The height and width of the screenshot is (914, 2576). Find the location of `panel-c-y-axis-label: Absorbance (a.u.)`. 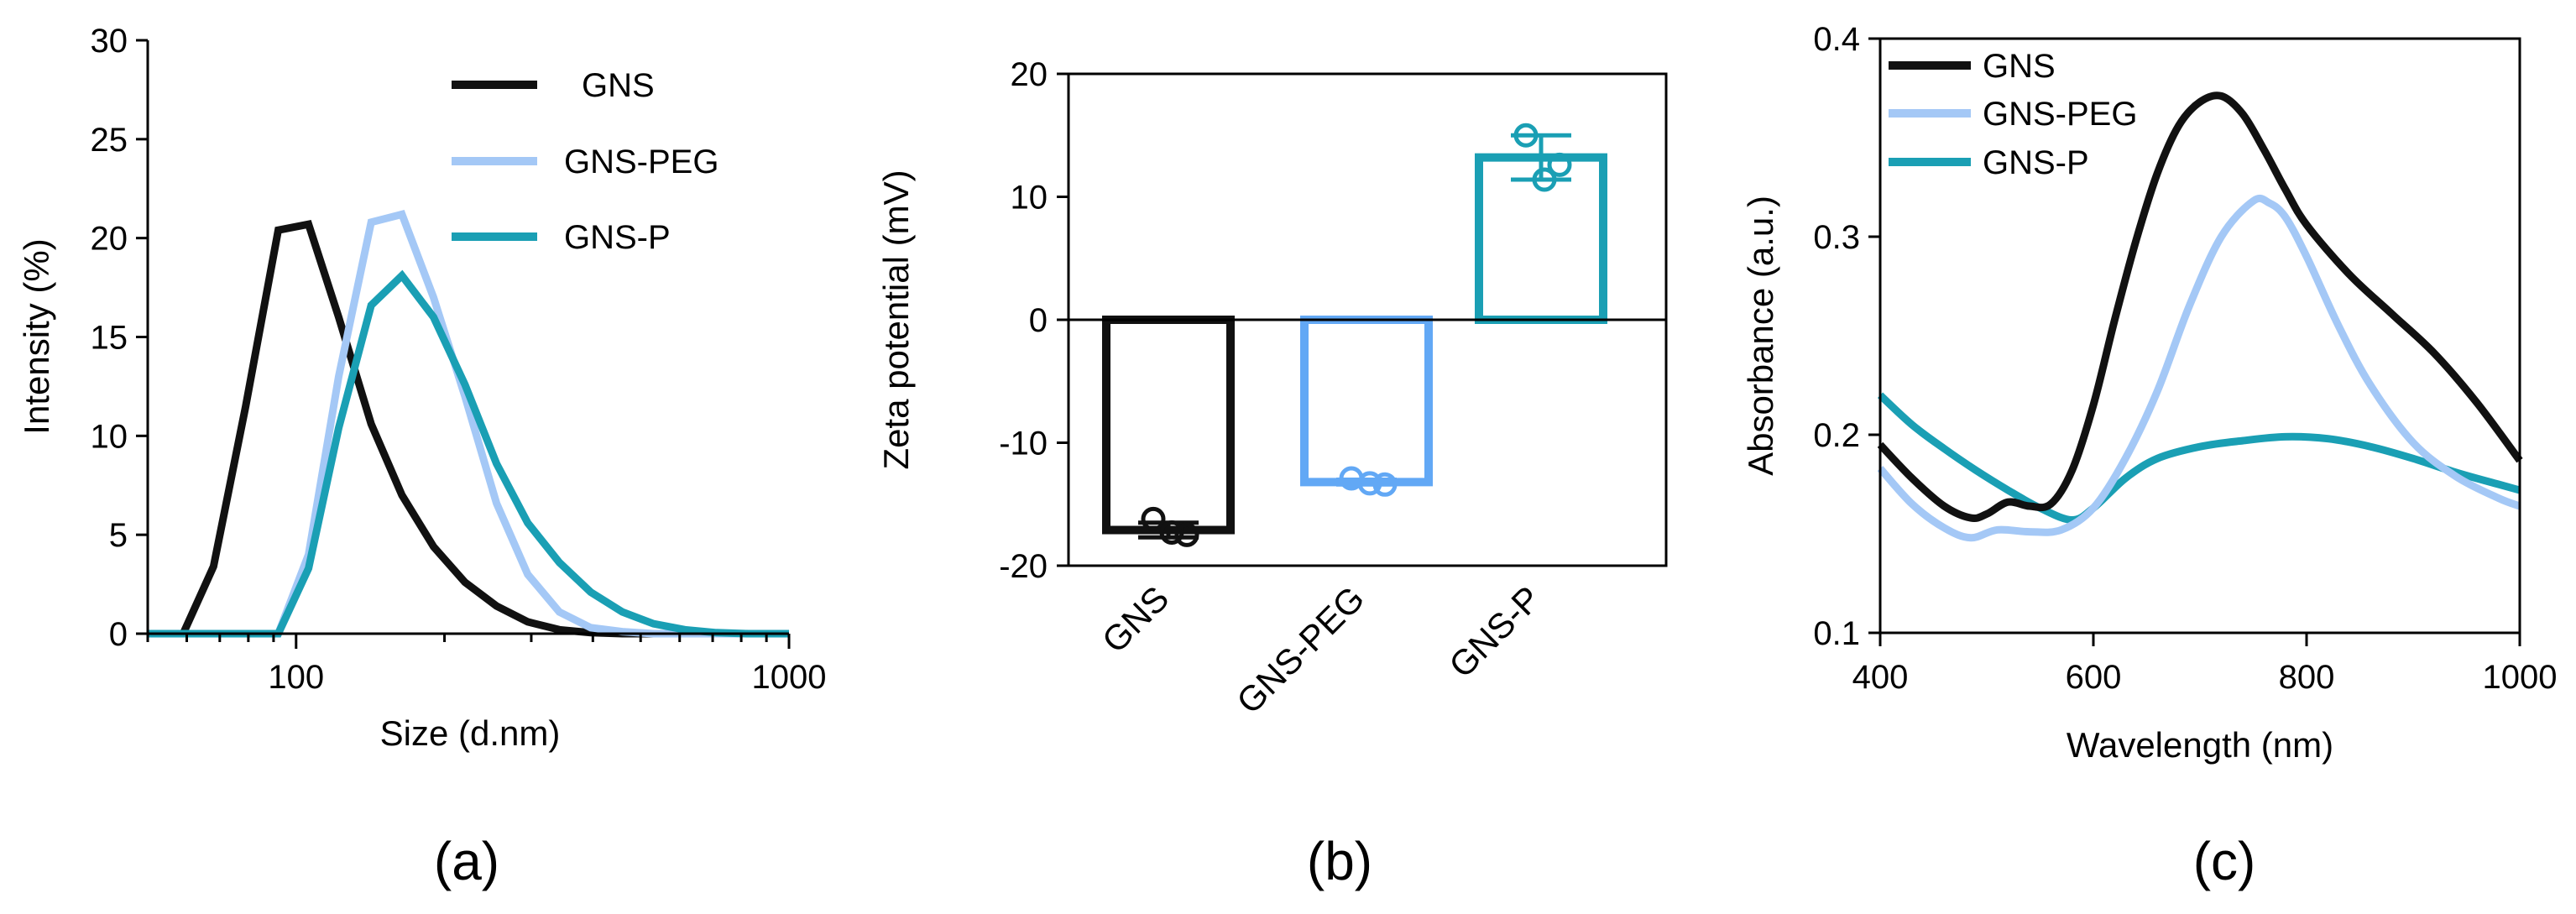

panel-c-y-axis-label: Absorbance (a.u.) is located at coordinates (1760, 336).